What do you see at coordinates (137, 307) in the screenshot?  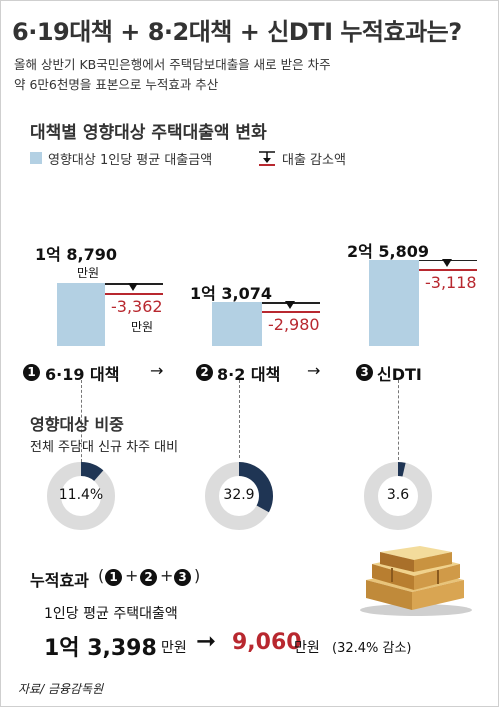 I see `reduction-label-1: -3,362` at bounding box center [137, 307].